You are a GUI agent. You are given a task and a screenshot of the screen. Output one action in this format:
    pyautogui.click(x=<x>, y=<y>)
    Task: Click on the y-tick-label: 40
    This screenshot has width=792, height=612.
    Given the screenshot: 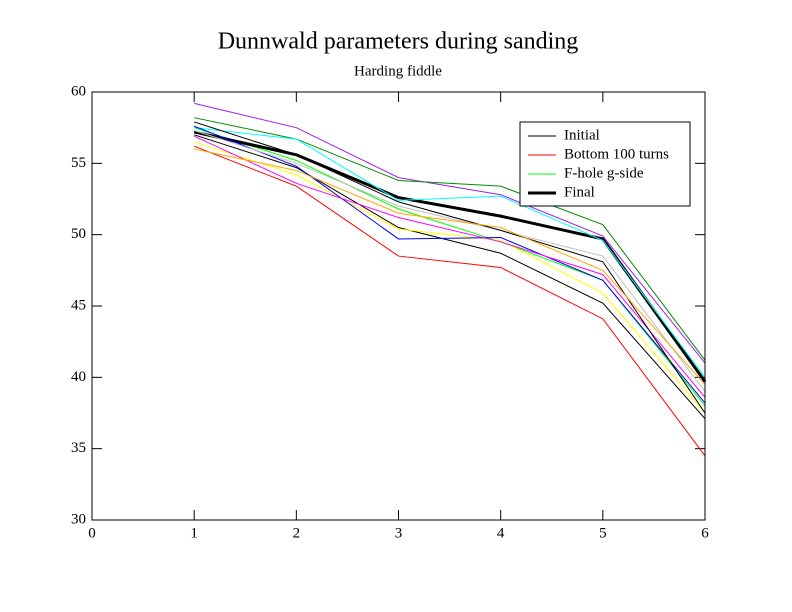 What is the action you would take?
    pyautogui.click(x=78, y=377)
    